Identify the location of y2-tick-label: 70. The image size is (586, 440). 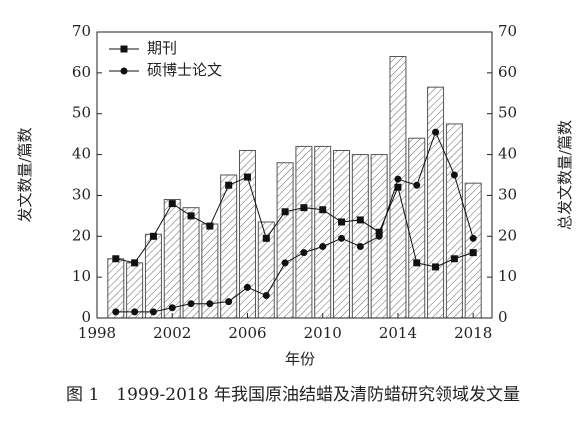
(507, 31).